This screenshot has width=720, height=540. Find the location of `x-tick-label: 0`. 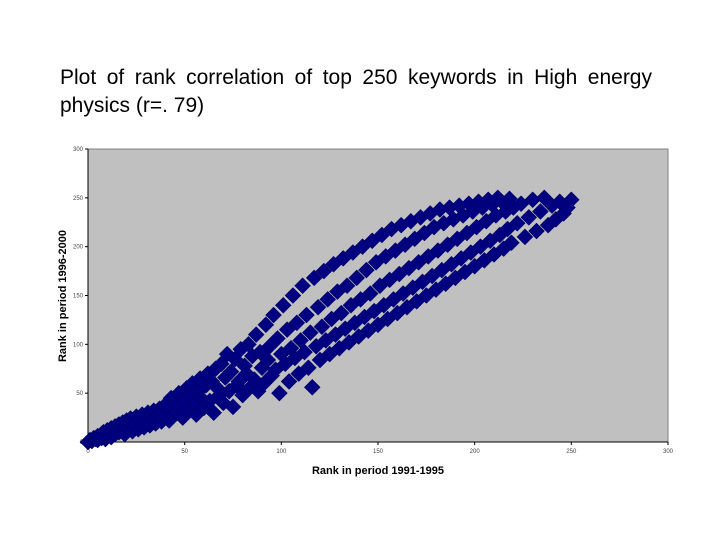

x-tick-label: 0 is located at coordinates (88, 452).